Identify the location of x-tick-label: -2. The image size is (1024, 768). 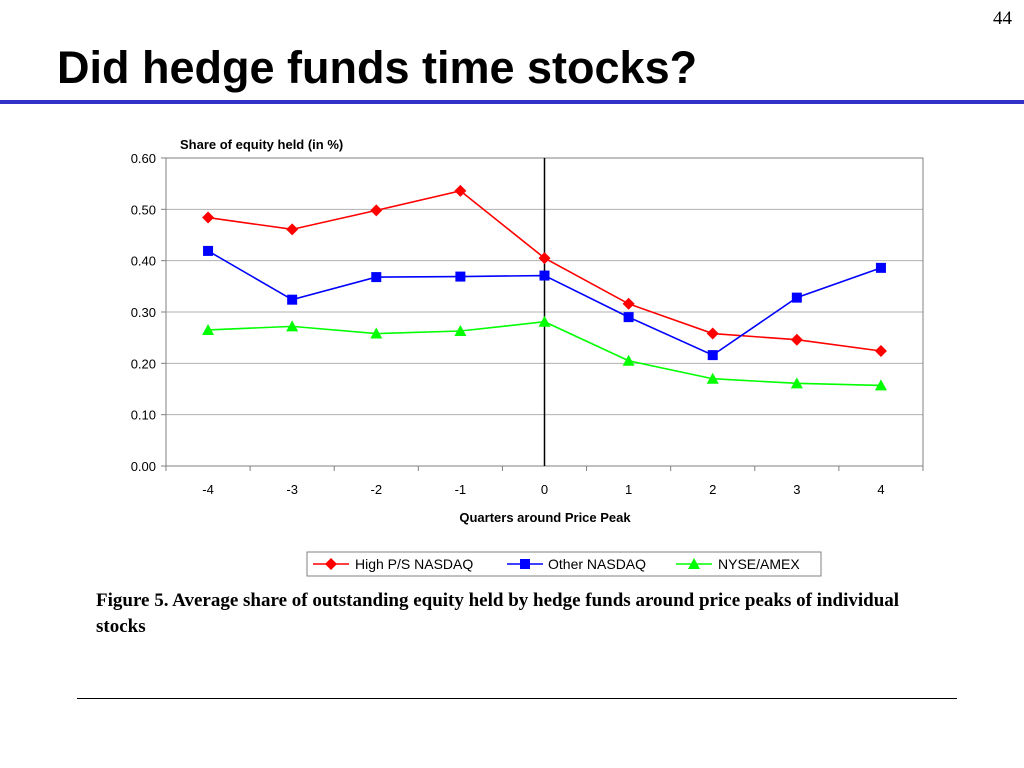
(376, 489).